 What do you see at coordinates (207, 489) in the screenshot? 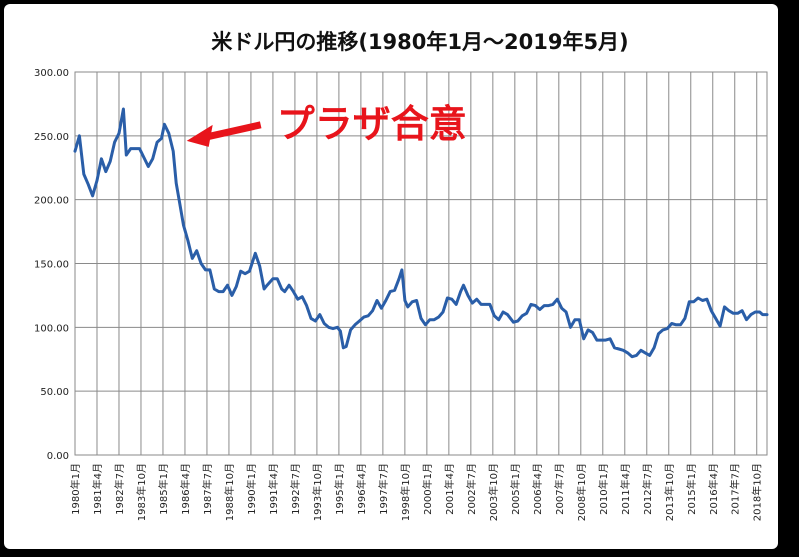
I see `x-tick-label: 1987年7月` at bounding box center [207, 489].